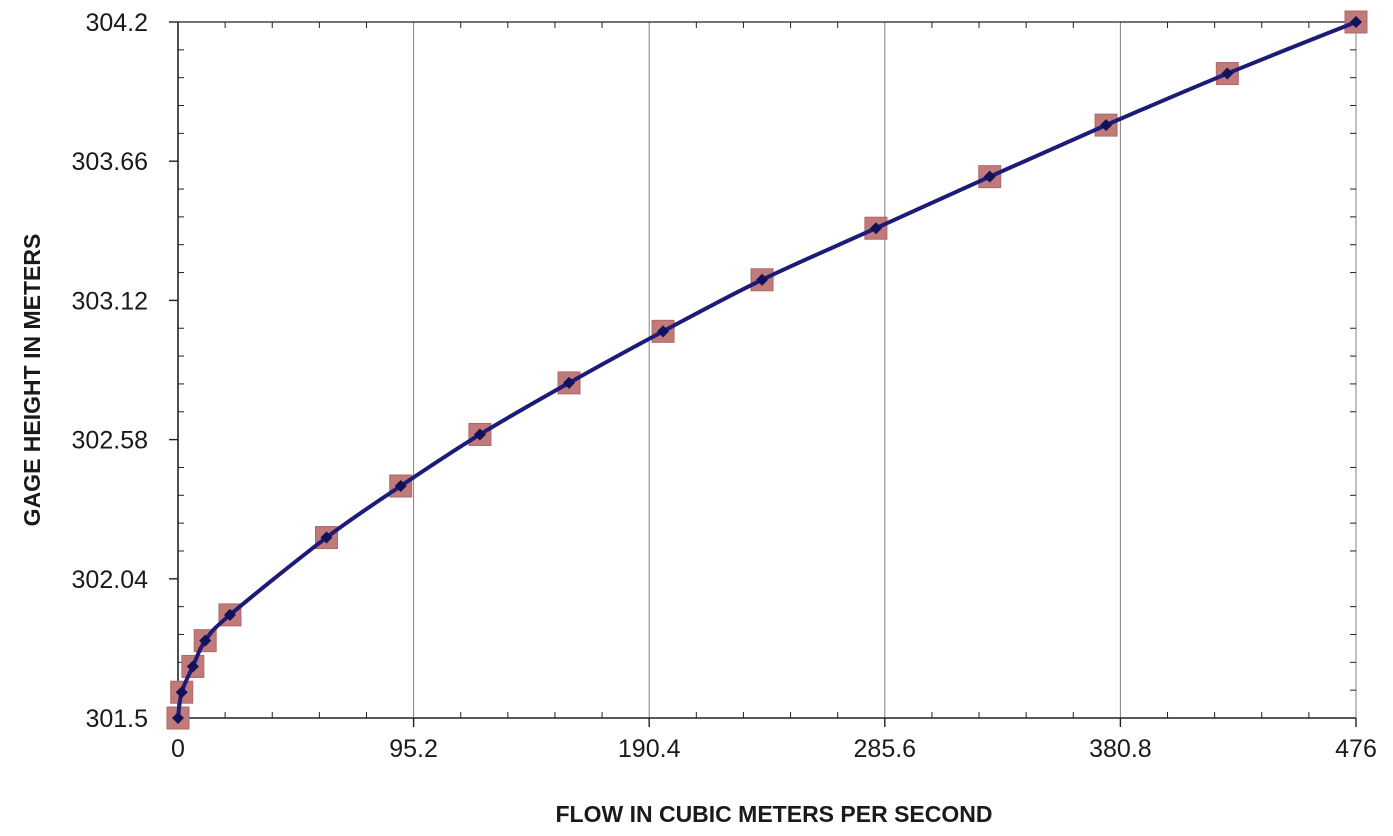  What do you see at coordinates (178, 749) in the screenshot?
I see `x-tick-label: 0` at bounding box center [178, 749].